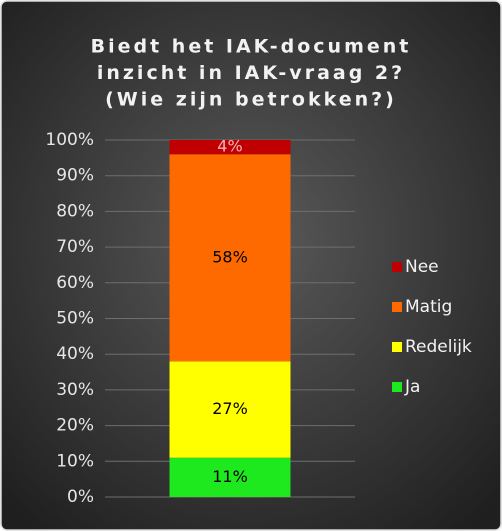 The height and width of the screenshot is (531, 502). What do you see at coordinates (75, 461) in the screenshot?
I see `y-tick-label: 10%` at bounding box center [75, 461].